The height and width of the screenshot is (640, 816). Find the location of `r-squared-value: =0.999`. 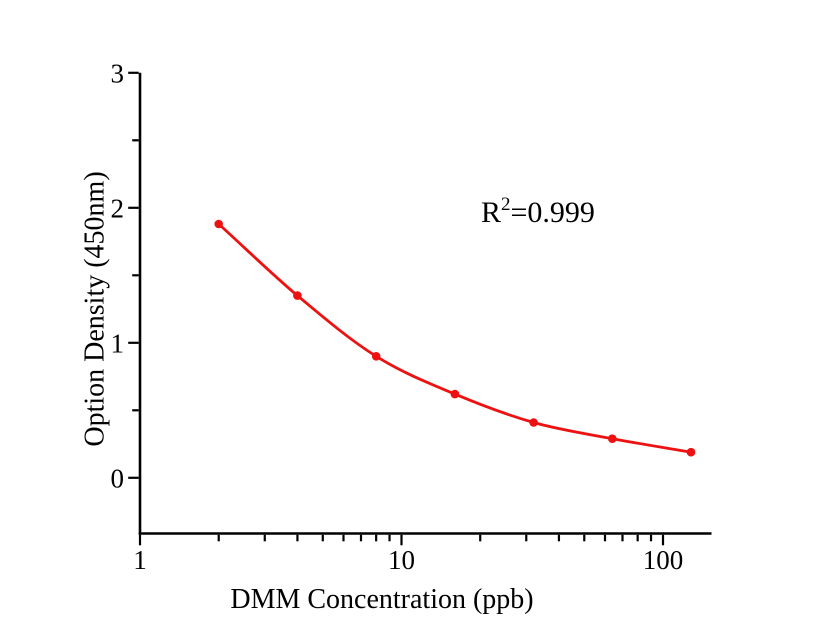

r-squared-value: =0.999 is located at coordinates (553, 212).